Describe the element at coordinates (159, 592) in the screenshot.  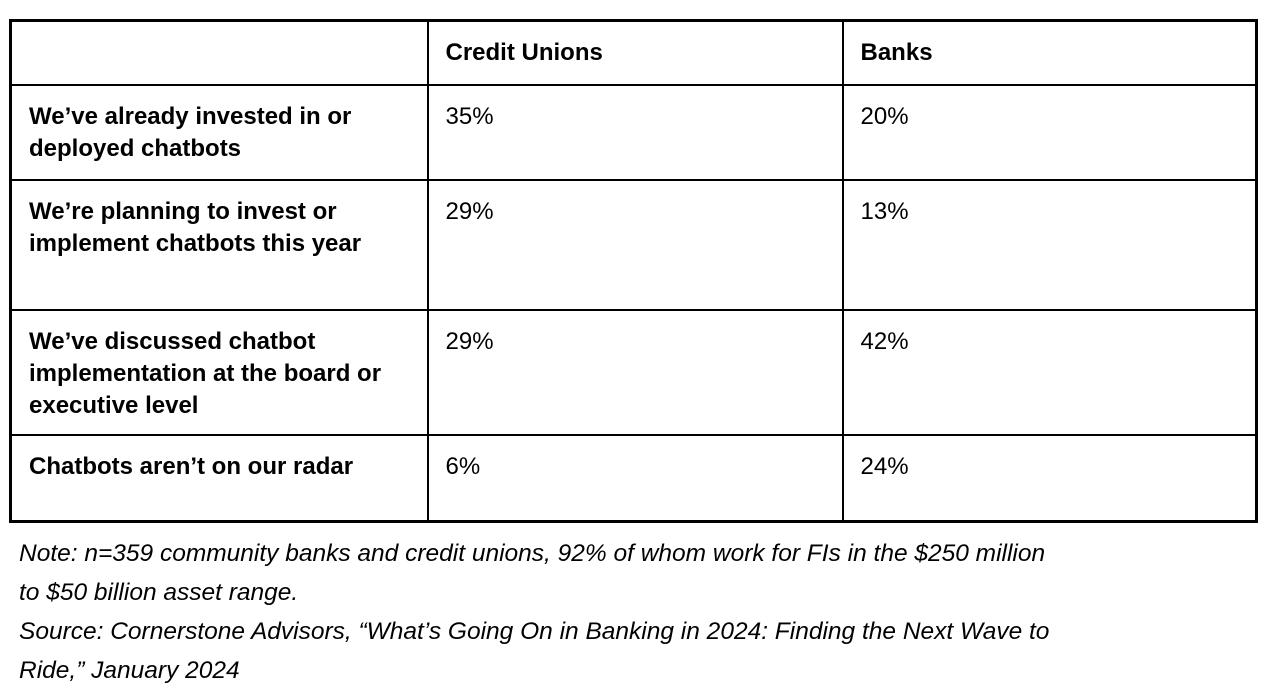
I see `note-text-line-2: to $50 billion asset range.` at that location.